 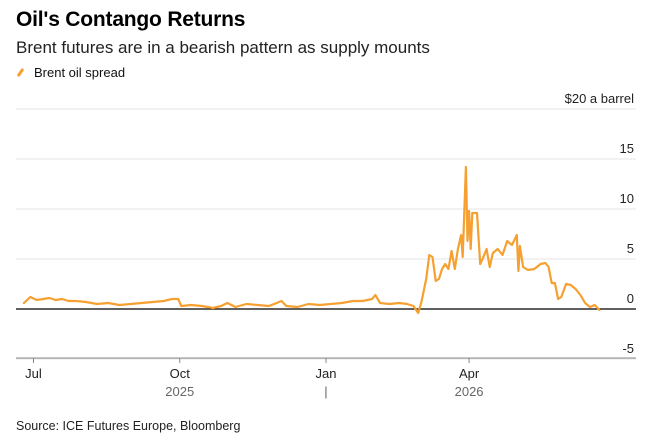 What do you see at coordinates (627, 148) in the screenshot?
I see `y-tick-label: 15` at bounding box center [627, 148].